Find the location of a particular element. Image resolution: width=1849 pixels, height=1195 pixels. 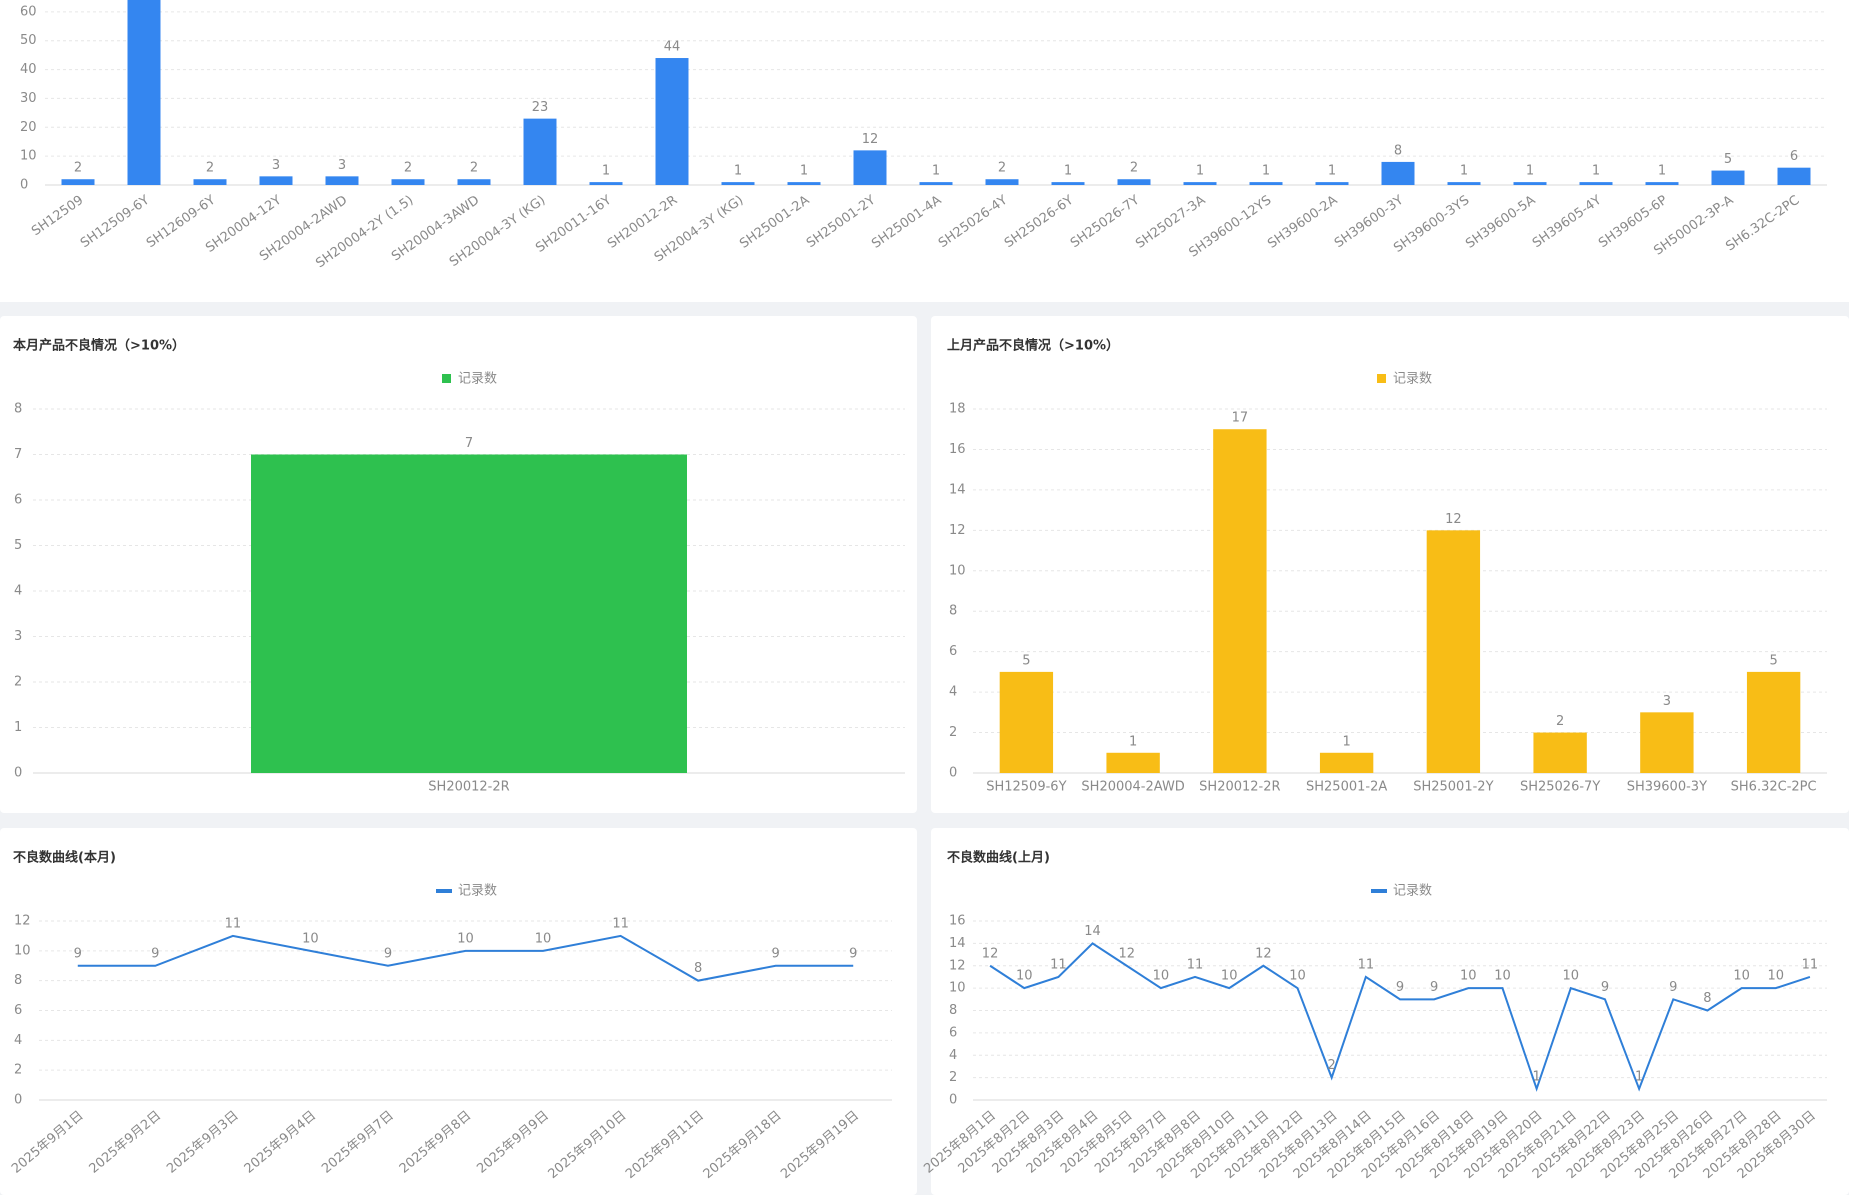

legend-label: 记录数 is located at coordinates (477, 891).